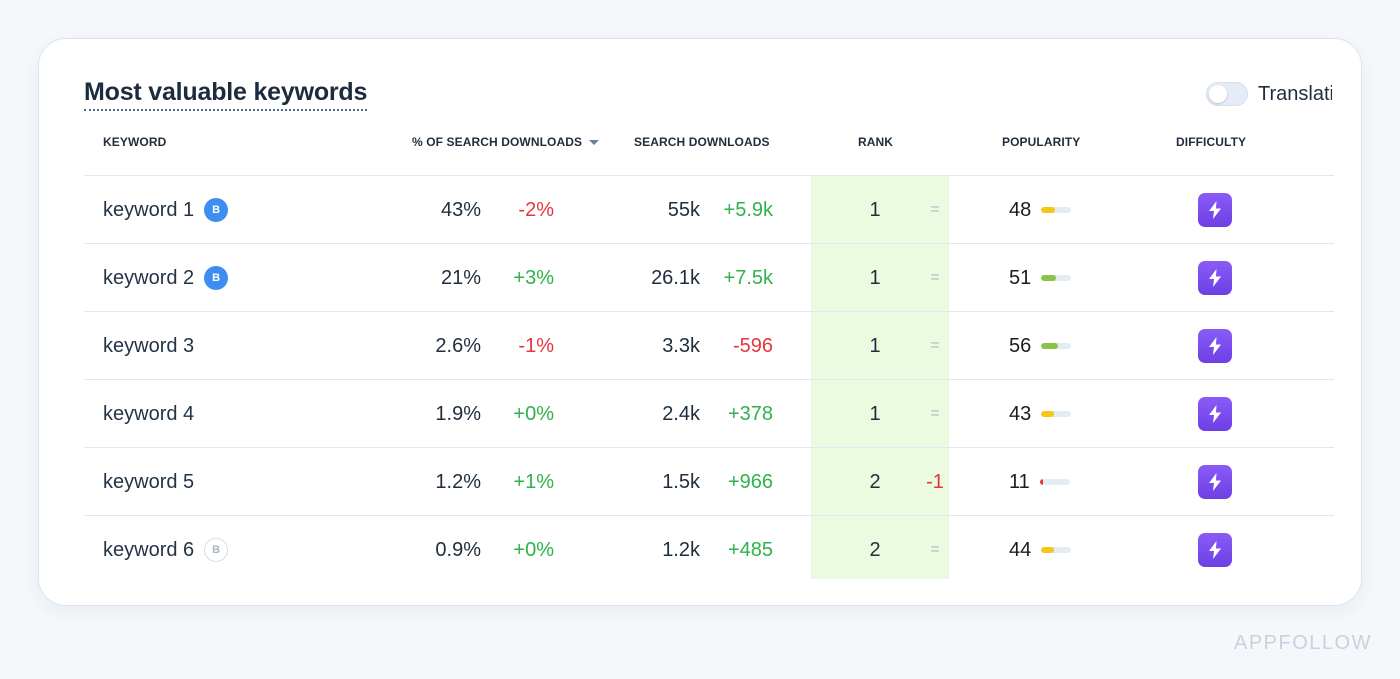  What do you see at coordinates (1020, 549) in the screenshot?
I see `popularity-value: 44` at bounding box center [1020, 549].